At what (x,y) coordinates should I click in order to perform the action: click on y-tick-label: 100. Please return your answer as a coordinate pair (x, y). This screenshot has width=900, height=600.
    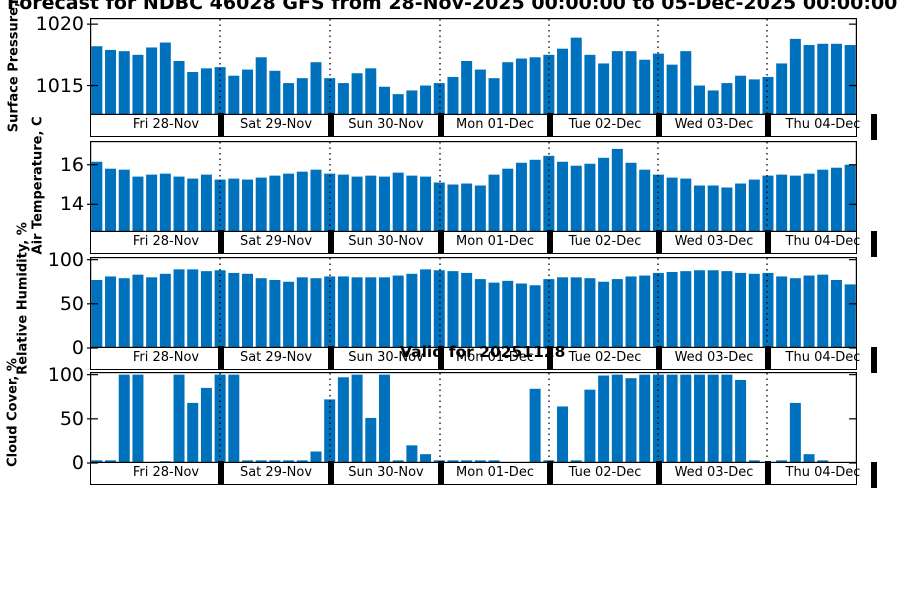
    Looking at the image, I should click on (65, 259).